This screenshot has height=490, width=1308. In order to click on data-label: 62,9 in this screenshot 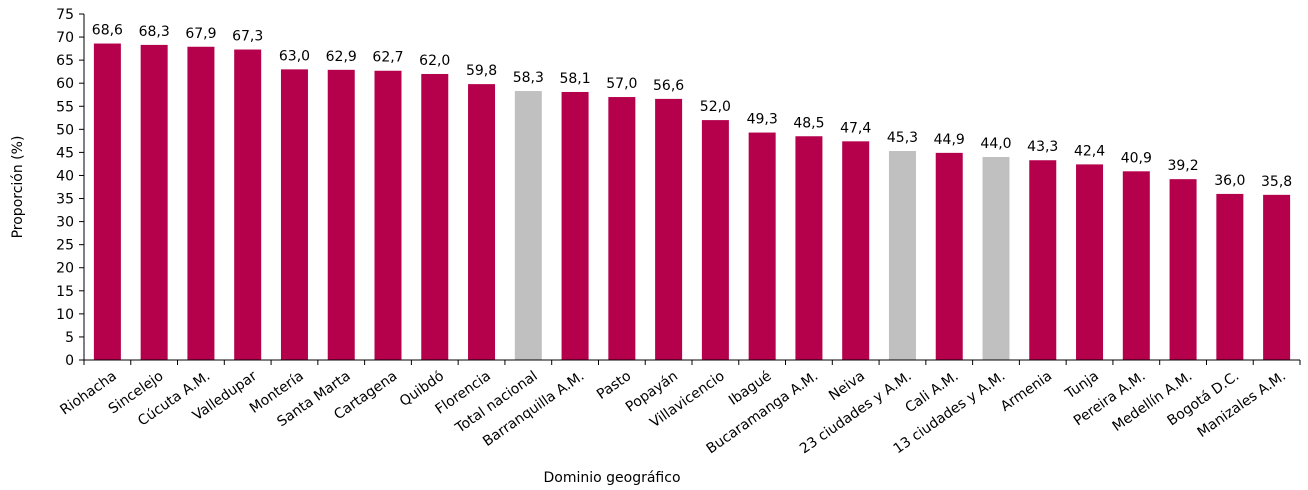, I will do `click(341, 57)`.